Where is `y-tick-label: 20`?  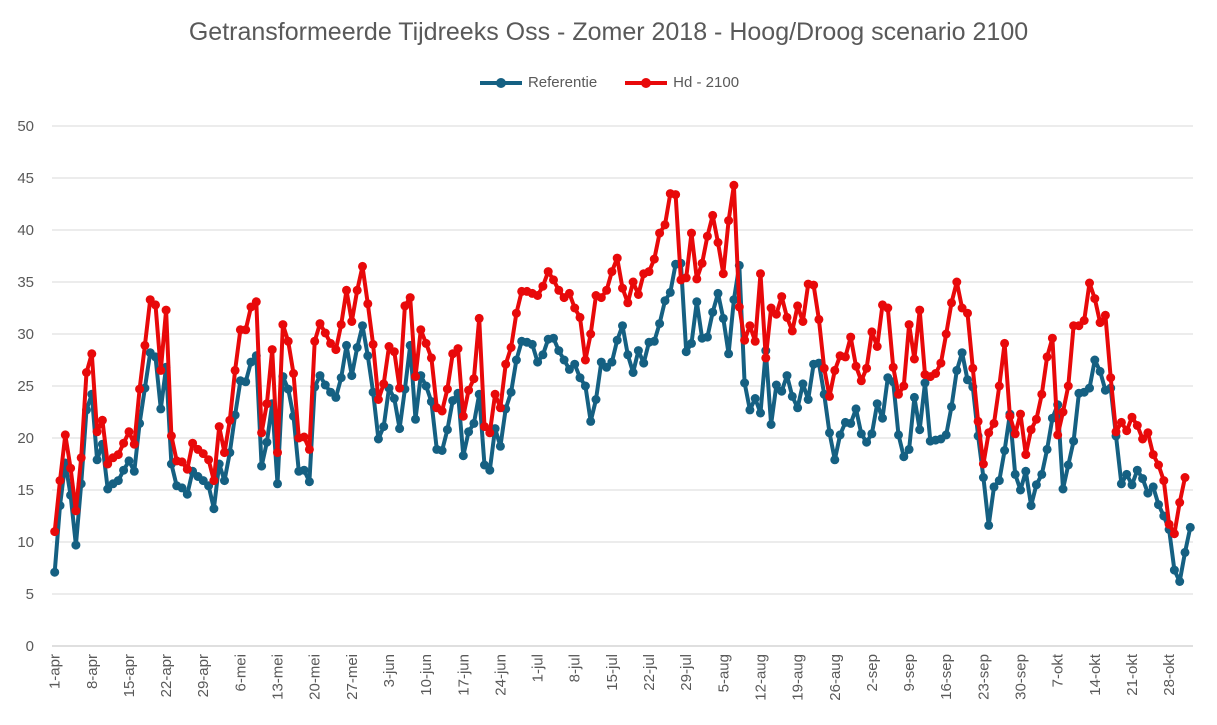
y-tick-label: 20 is located at coordinates (25, 438).